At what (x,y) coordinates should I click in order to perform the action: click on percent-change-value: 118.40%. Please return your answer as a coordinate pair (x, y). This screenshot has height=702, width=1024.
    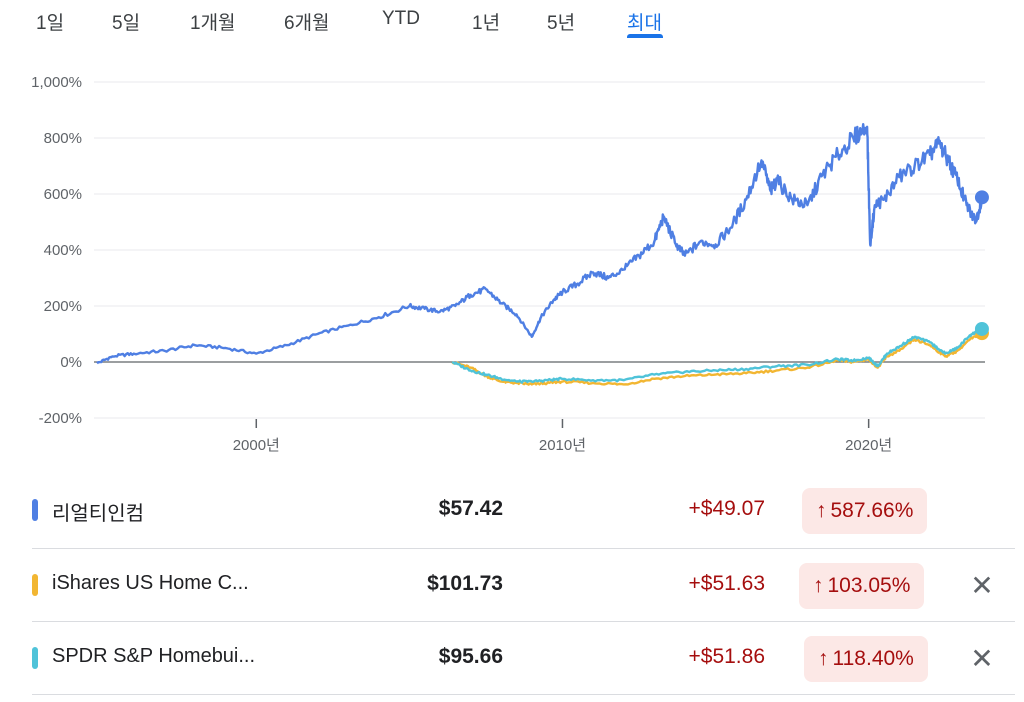
    Looking at the image, I should click on (873, 658).